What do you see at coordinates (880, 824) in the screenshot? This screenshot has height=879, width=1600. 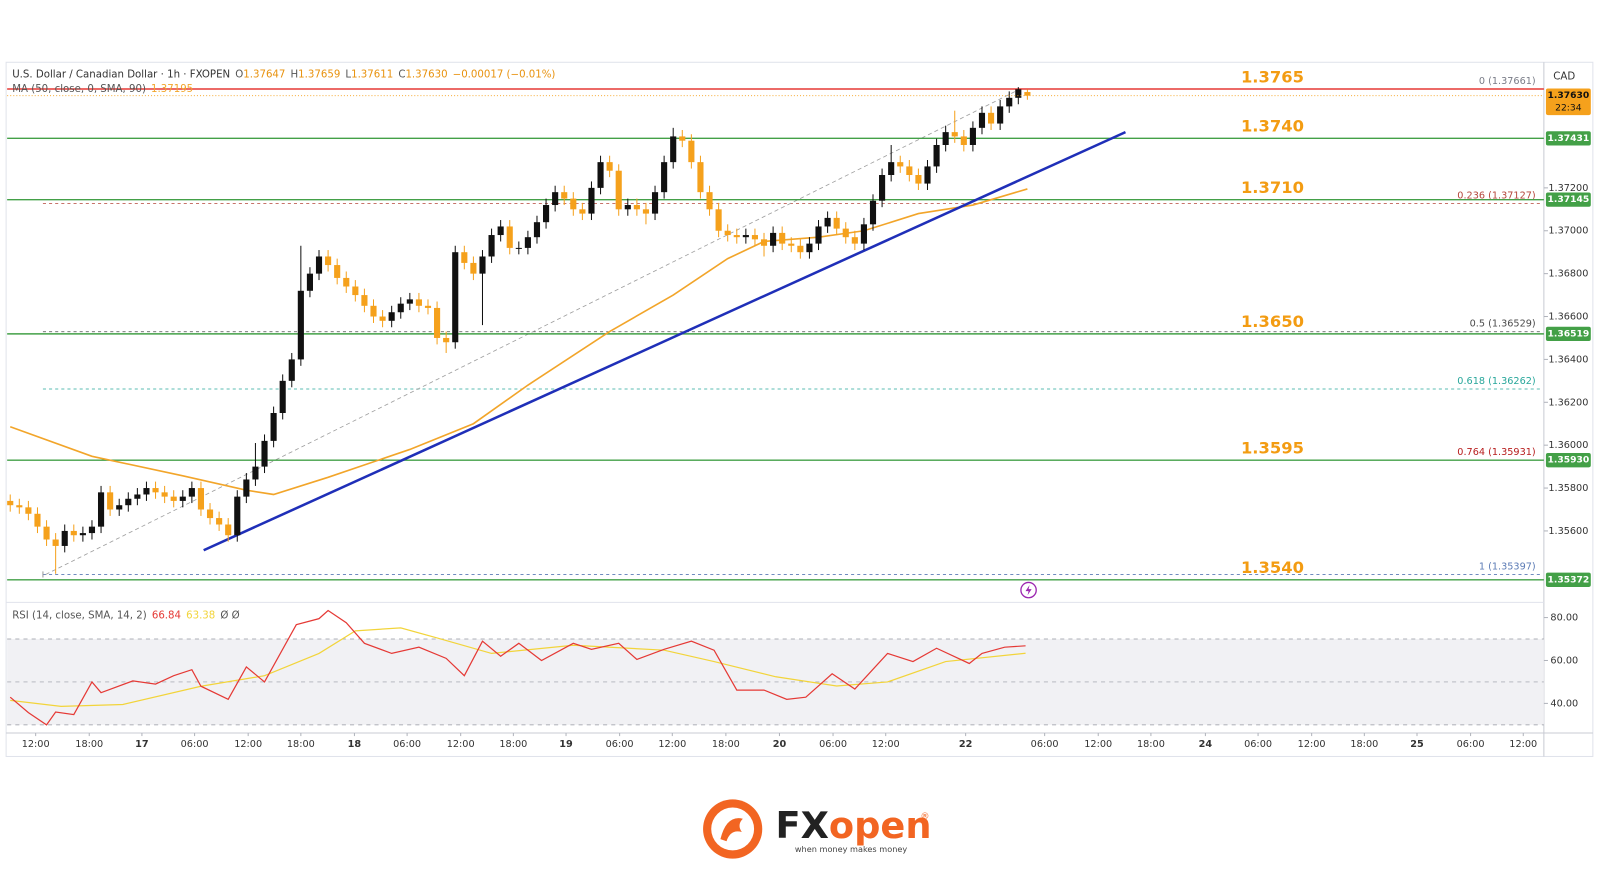 I see `brand-open: open` at bounding box center [880, 824].